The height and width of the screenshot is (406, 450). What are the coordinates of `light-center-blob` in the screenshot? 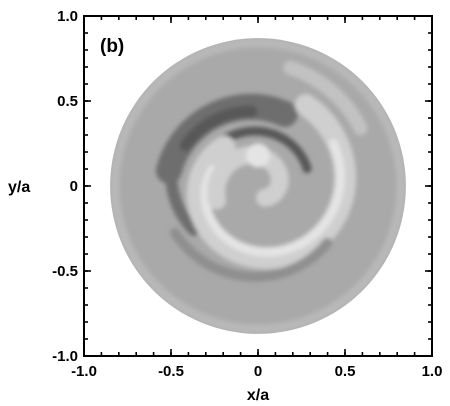 It's located at (258, 155).